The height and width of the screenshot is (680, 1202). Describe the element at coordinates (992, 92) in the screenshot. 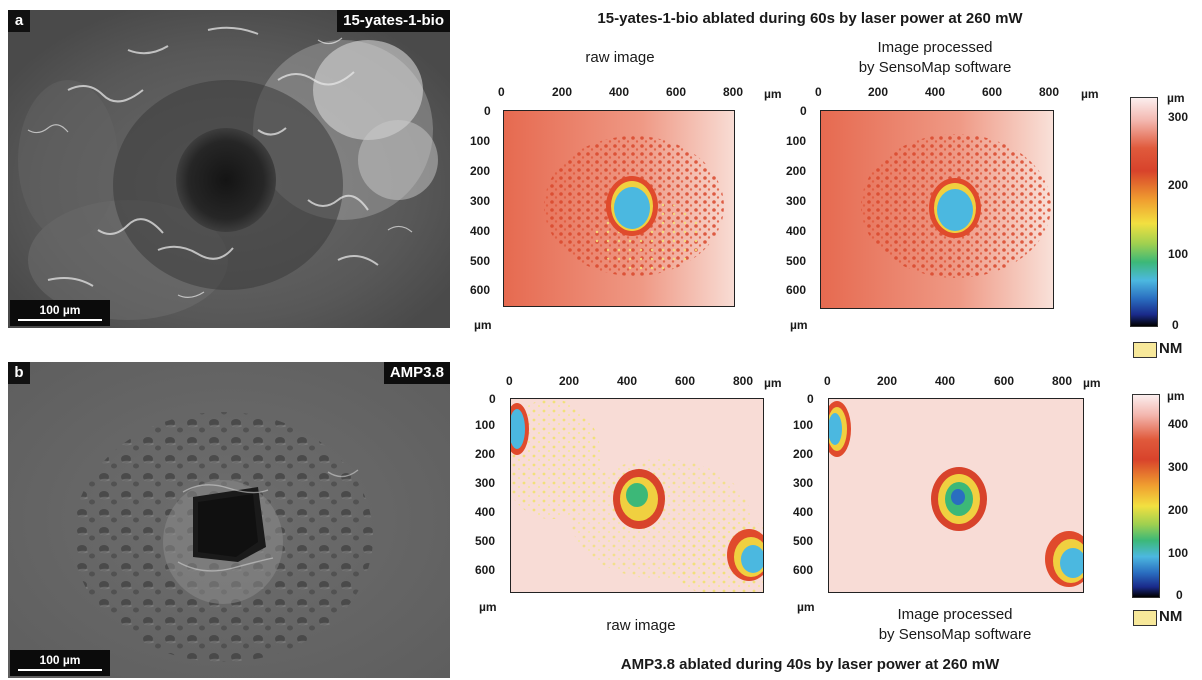

I see `proc-a-x-tick-600: 600` at that location.